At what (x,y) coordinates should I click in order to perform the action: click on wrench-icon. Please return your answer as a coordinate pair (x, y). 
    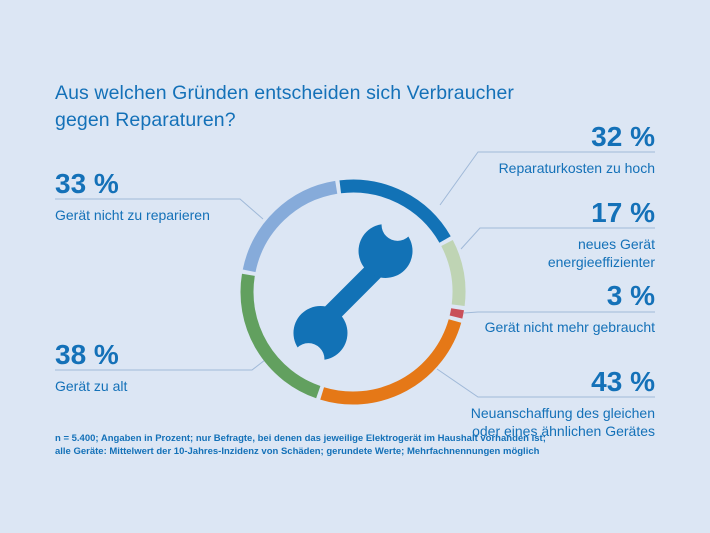
    Looking at the image, I should click on (353, 292).